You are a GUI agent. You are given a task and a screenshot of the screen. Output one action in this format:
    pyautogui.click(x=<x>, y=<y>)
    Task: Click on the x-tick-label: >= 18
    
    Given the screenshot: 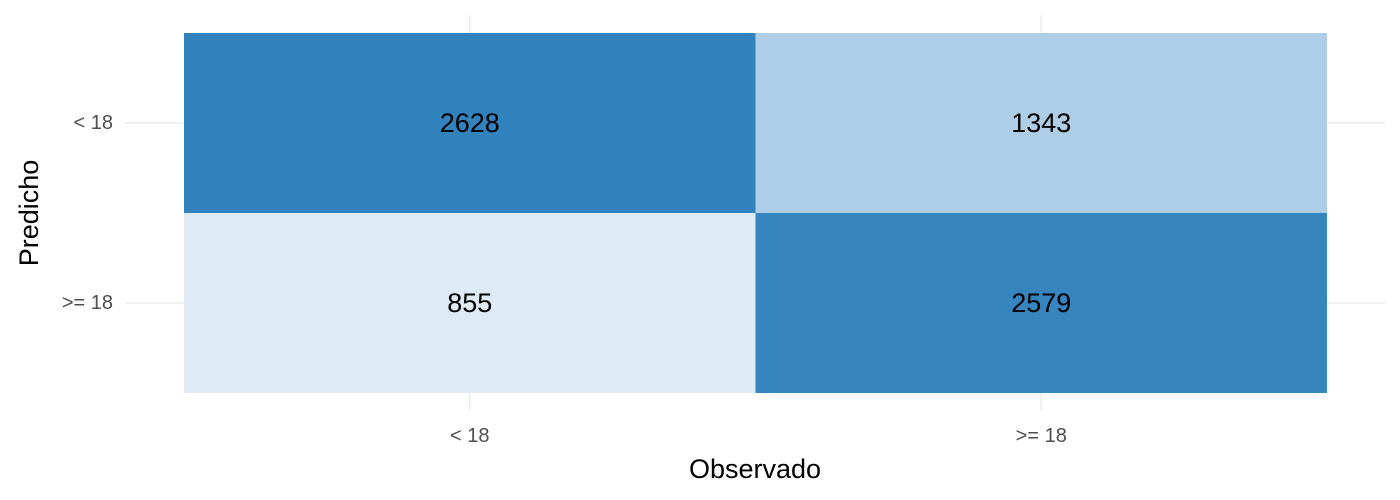 What is the action you would take?
    pyautogui.click(x=1041, y=436)
    